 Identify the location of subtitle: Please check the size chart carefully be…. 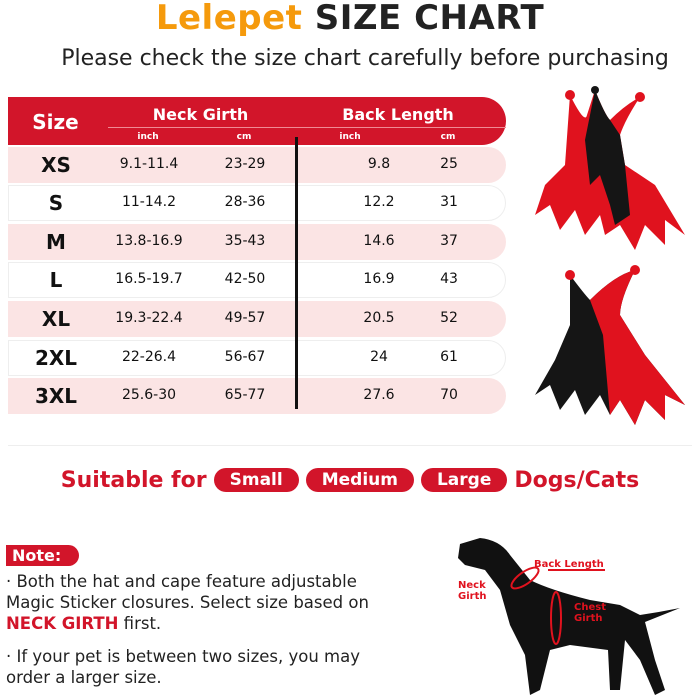
(365, 58).